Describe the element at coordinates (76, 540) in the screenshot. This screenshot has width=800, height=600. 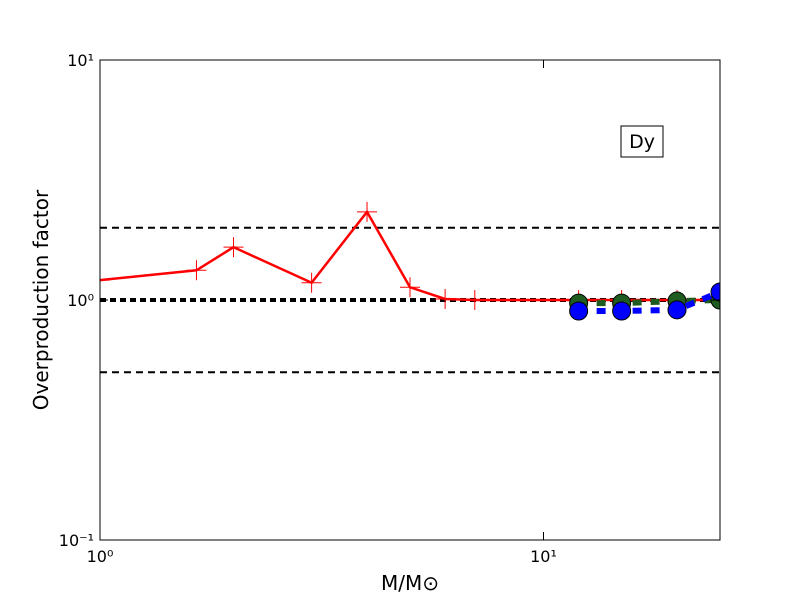
I see `y-tick-label: 10⁻¹` at that location.